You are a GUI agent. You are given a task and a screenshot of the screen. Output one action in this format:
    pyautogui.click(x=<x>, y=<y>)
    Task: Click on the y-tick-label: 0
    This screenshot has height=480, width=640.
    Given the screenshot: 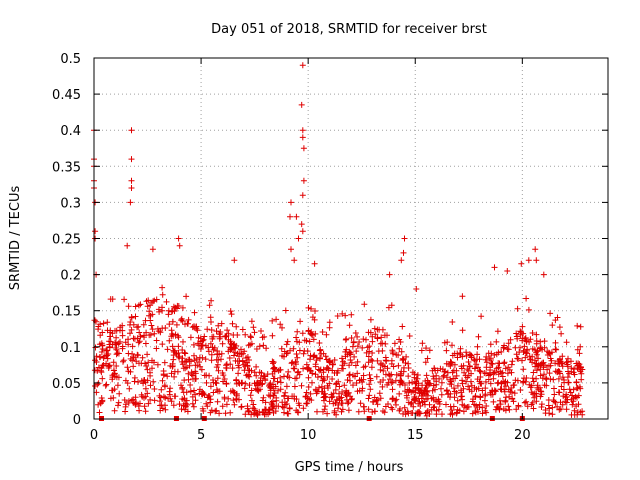 What is the action you would take?
    pyautogui.click(x=77, y=420)
    